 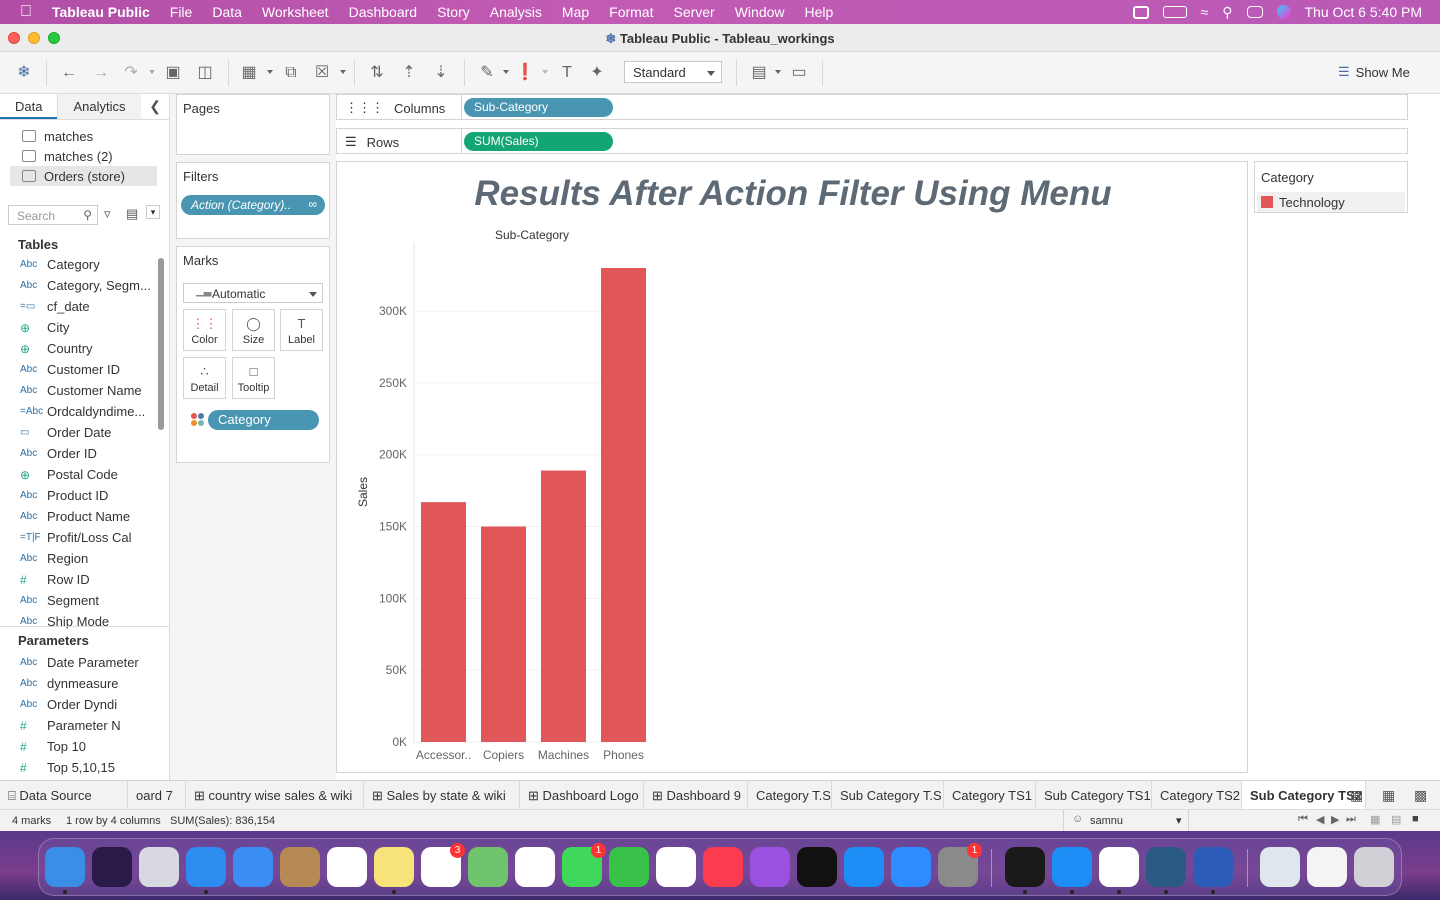 I want to click on sheet-tab: Category T.S, so click(x=790, y=795).